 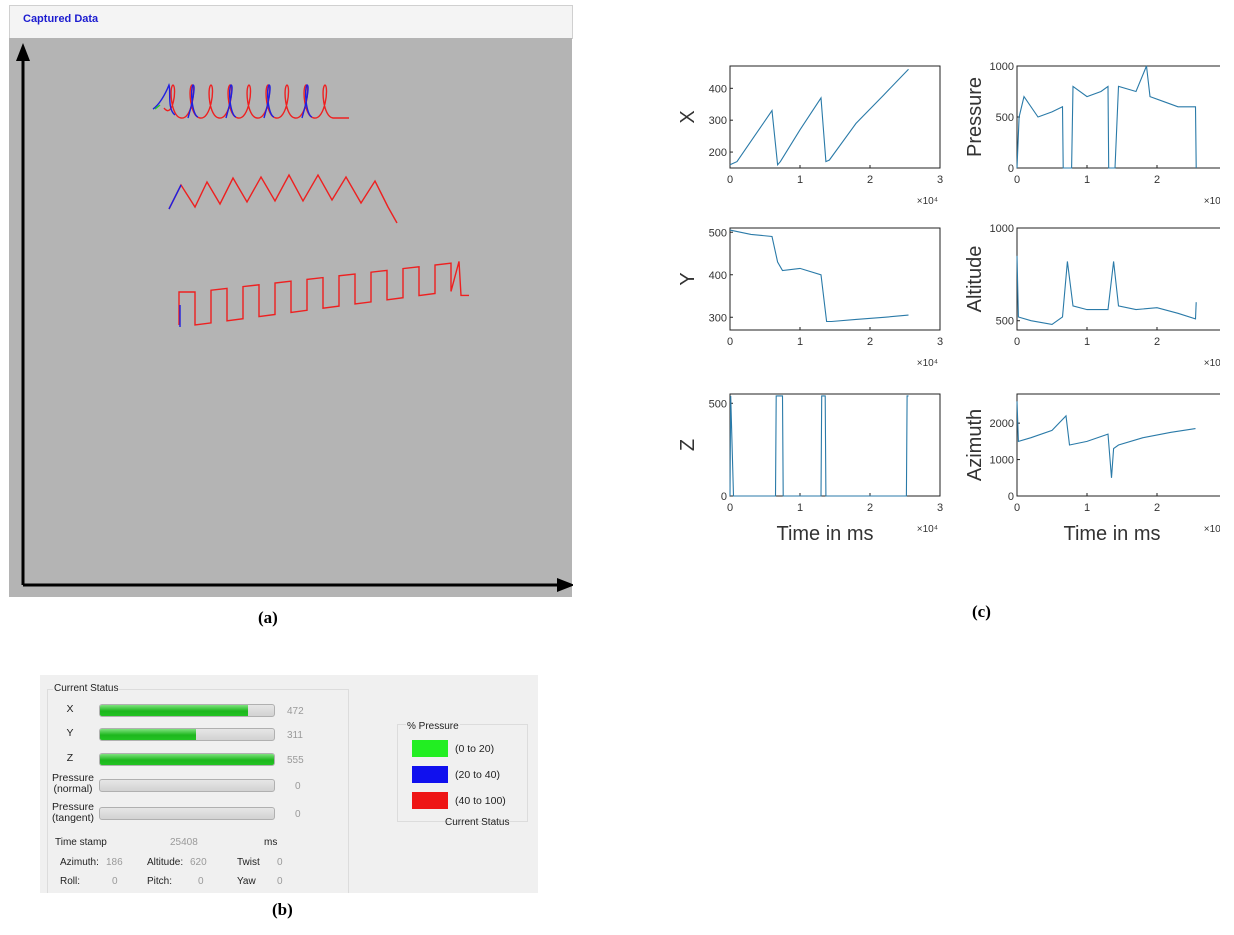 What do you see at coordinates (73, 818) in the screenshot?
I see `pressure-tangent-label-line2: (tangent)` at bounding box center [73, 818].